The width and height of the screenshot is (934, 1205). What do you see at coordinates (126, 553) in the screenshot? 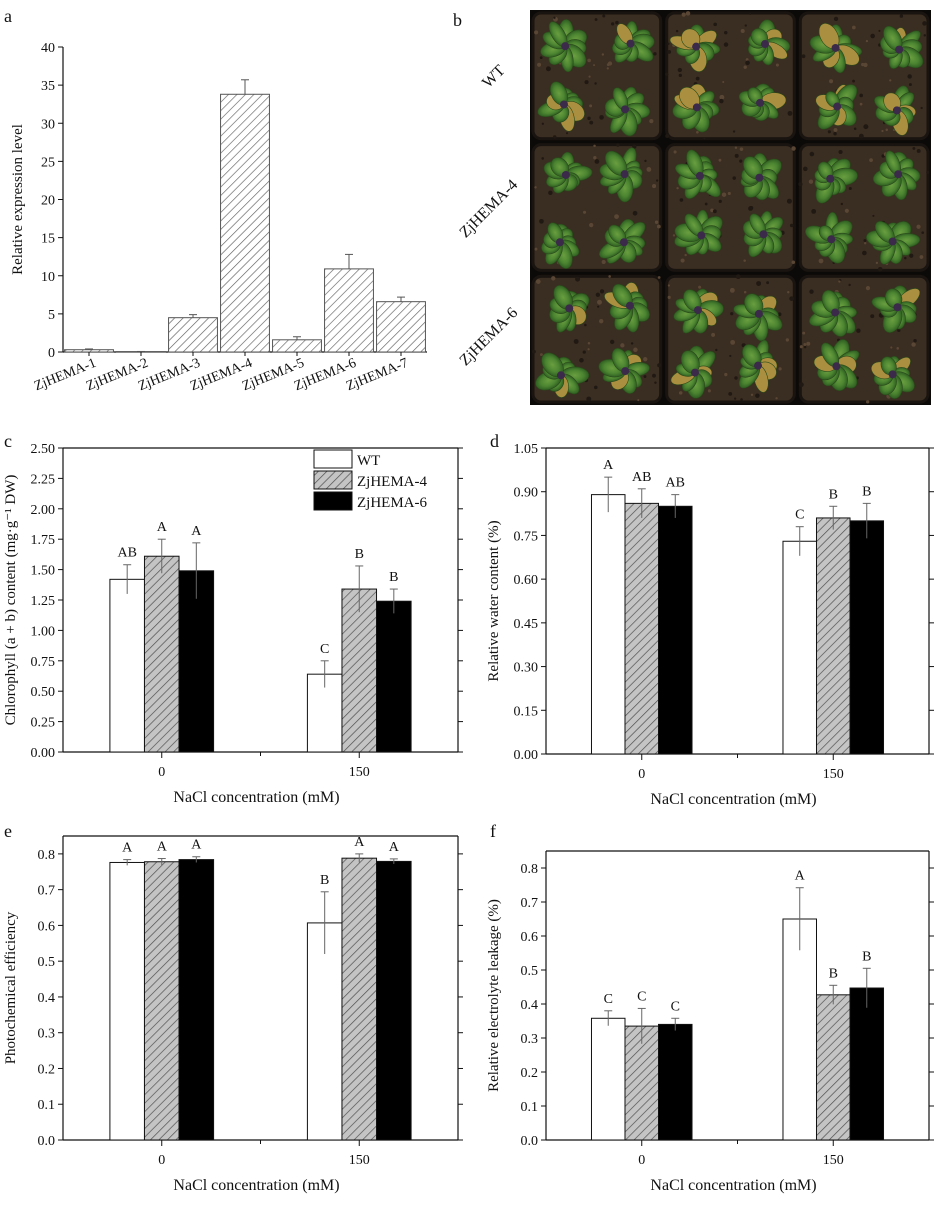
I see `significance-label: AB` at bounding box center [126, 553].